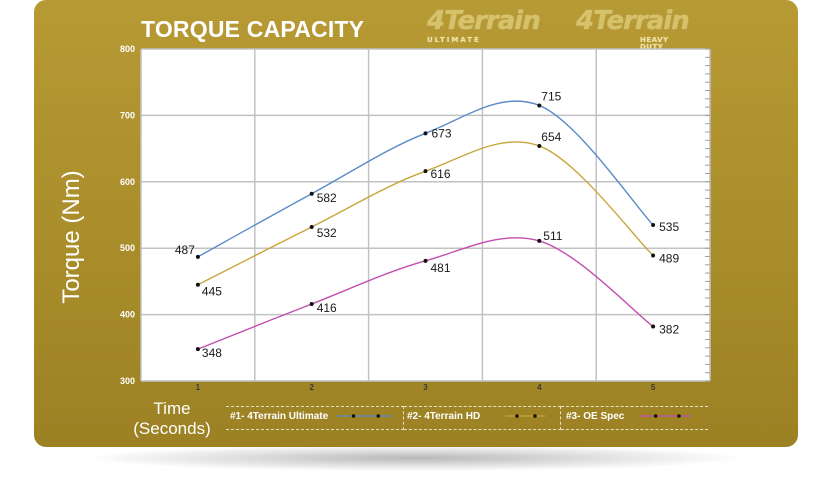  What do you see at coordinates (539, 387) in the screenshot?
I see `x-tick-label: 4` at bounding box center [539, 387].